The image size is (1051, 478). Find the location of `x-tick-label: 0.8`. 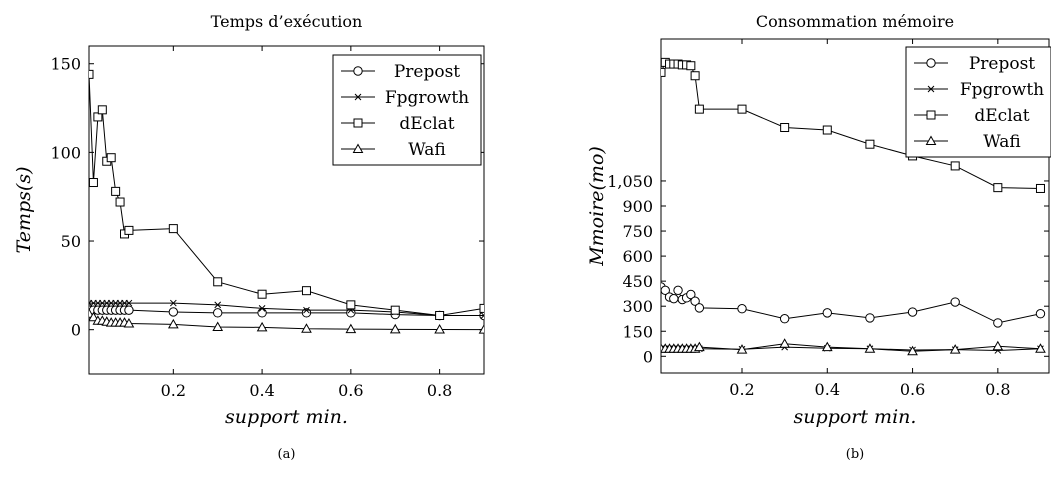

x-tick-label: 0.8 is located at coordinates (997, 389).